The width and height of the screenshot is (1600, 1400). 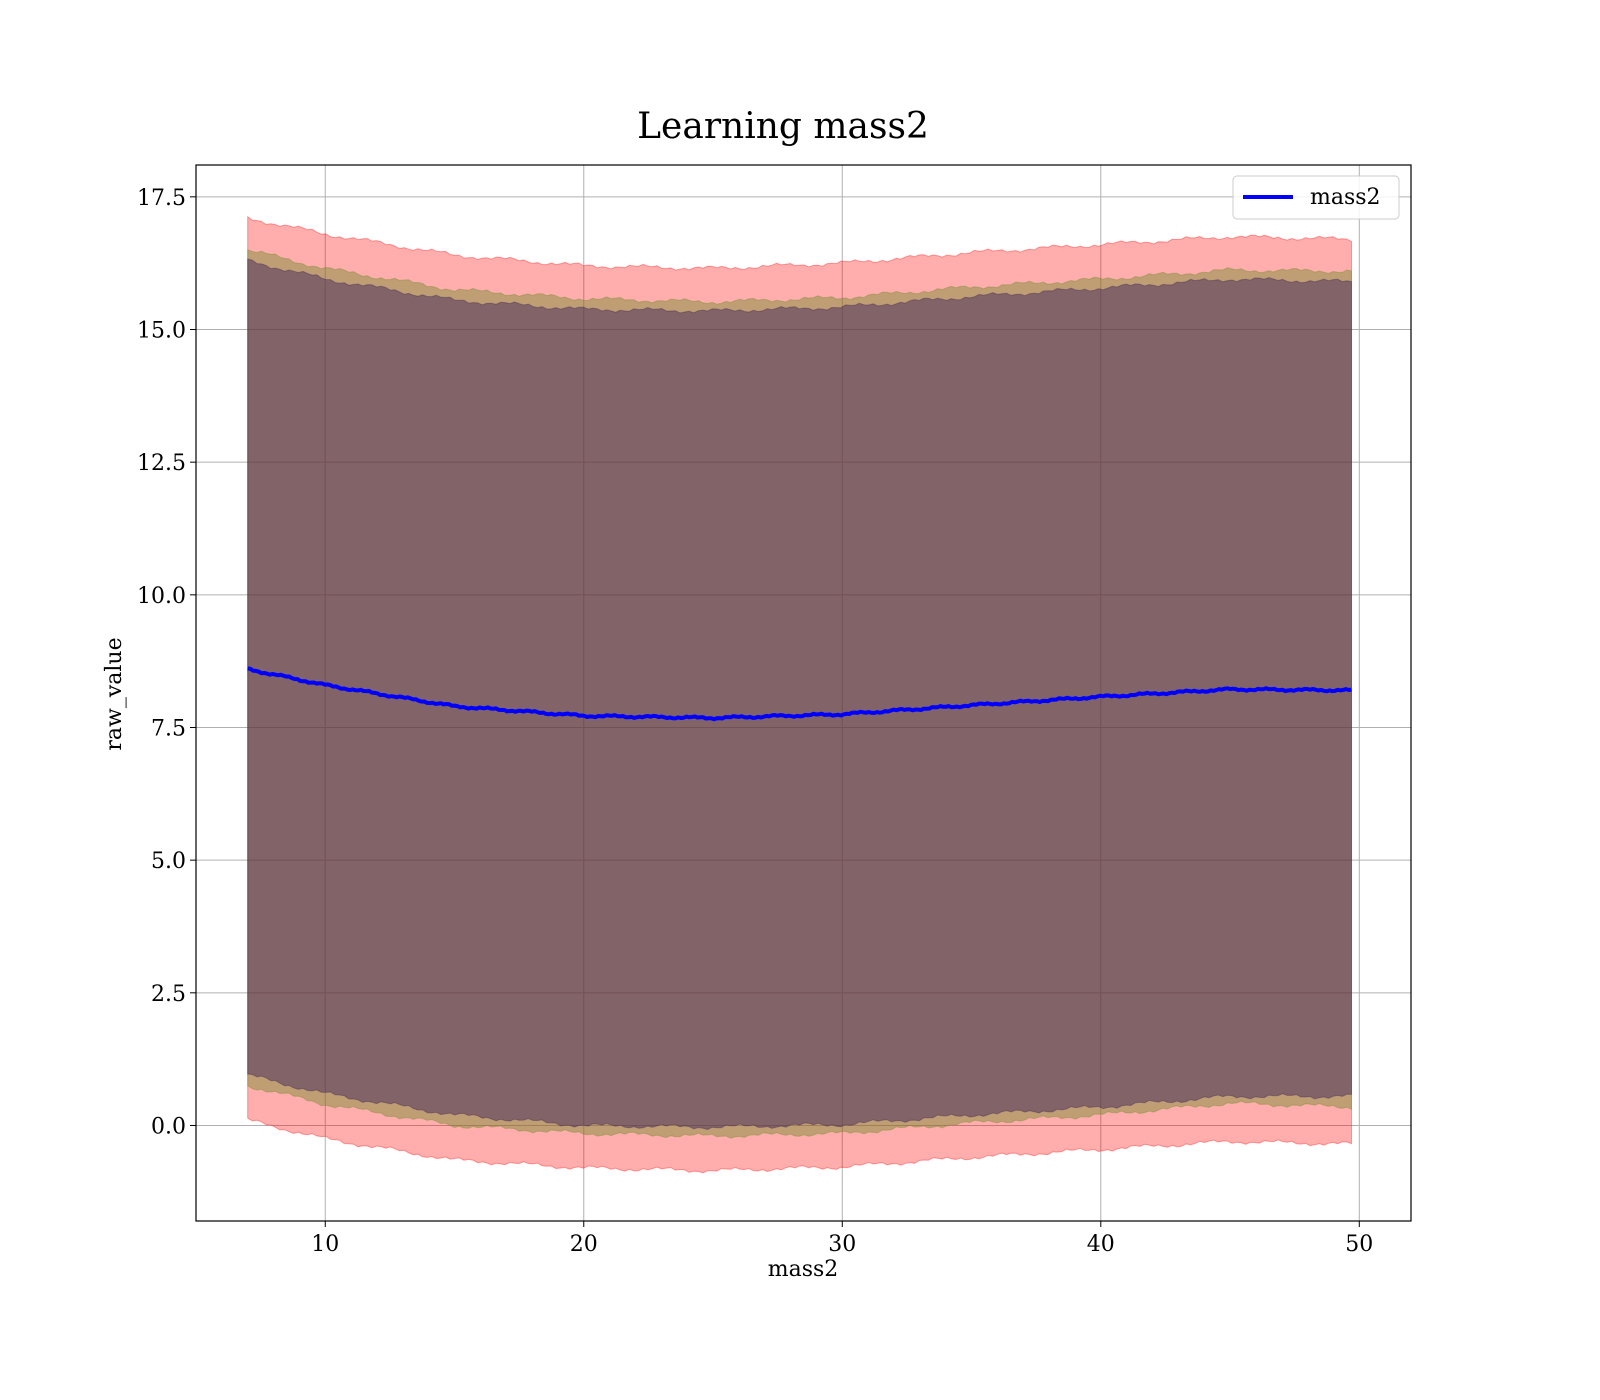 What do you see at coordinates (161, 198) in the screenshot?
I see `y-tick-label: 17.5` at bounding box center [161, 198].